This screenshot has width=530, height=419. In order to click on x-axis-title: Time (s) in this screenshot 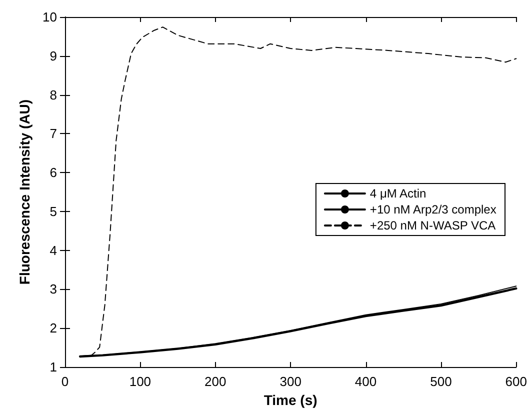, I will do `click(291, 400)`.